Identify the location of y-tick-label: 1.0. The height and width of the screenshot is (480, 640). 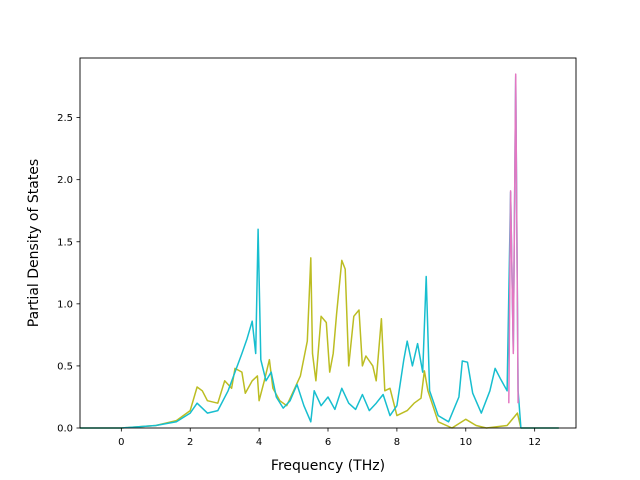
(65, 304).